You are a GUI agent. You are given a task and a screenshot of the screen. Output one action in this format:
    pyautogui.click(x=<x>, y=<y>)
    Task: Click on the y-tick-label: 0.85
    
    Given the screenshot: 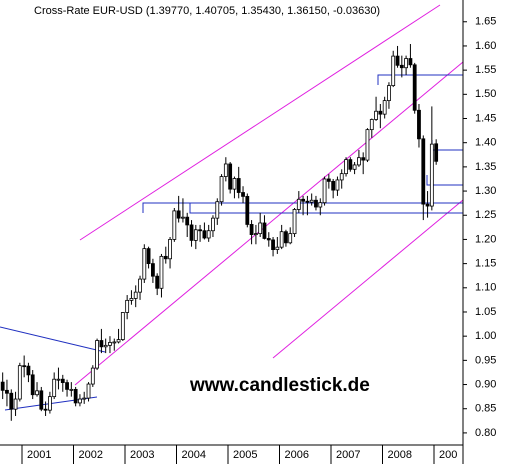 What is the action you would take?
    pyautogui.click(x=485, y=409)
    